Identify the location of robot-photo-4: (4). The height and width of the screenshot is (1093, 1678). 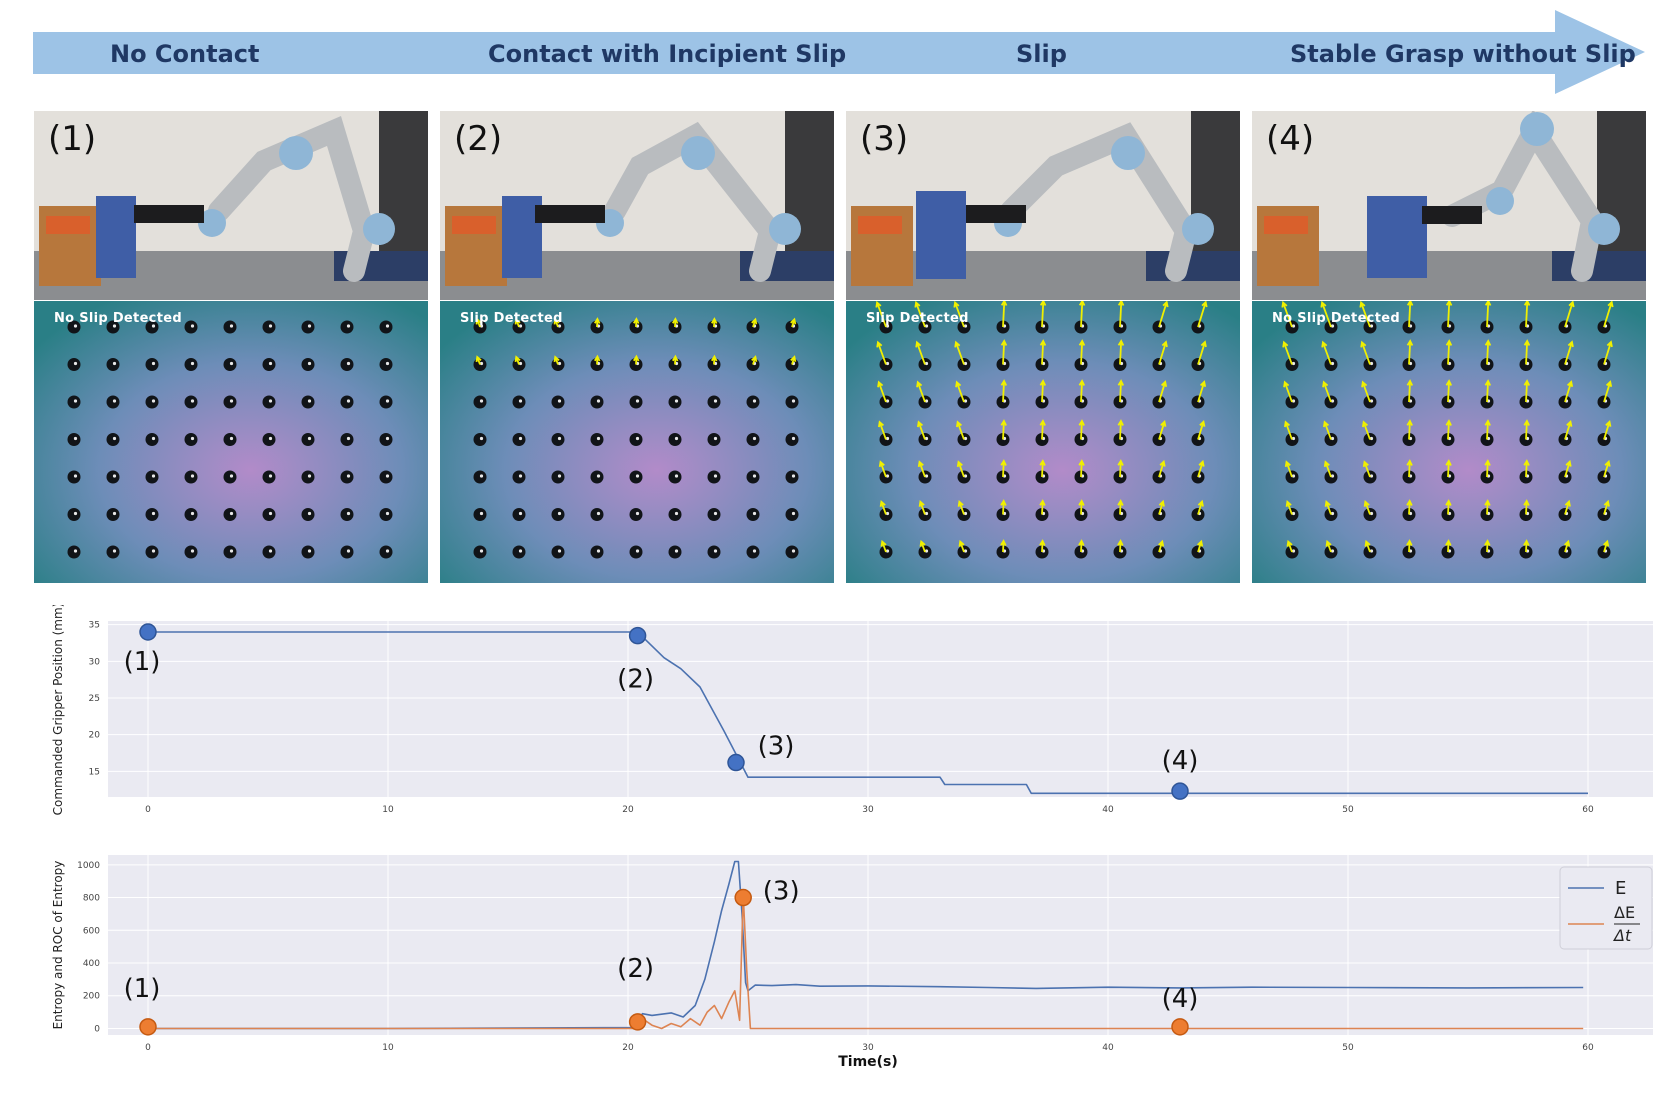
(1449, 205).